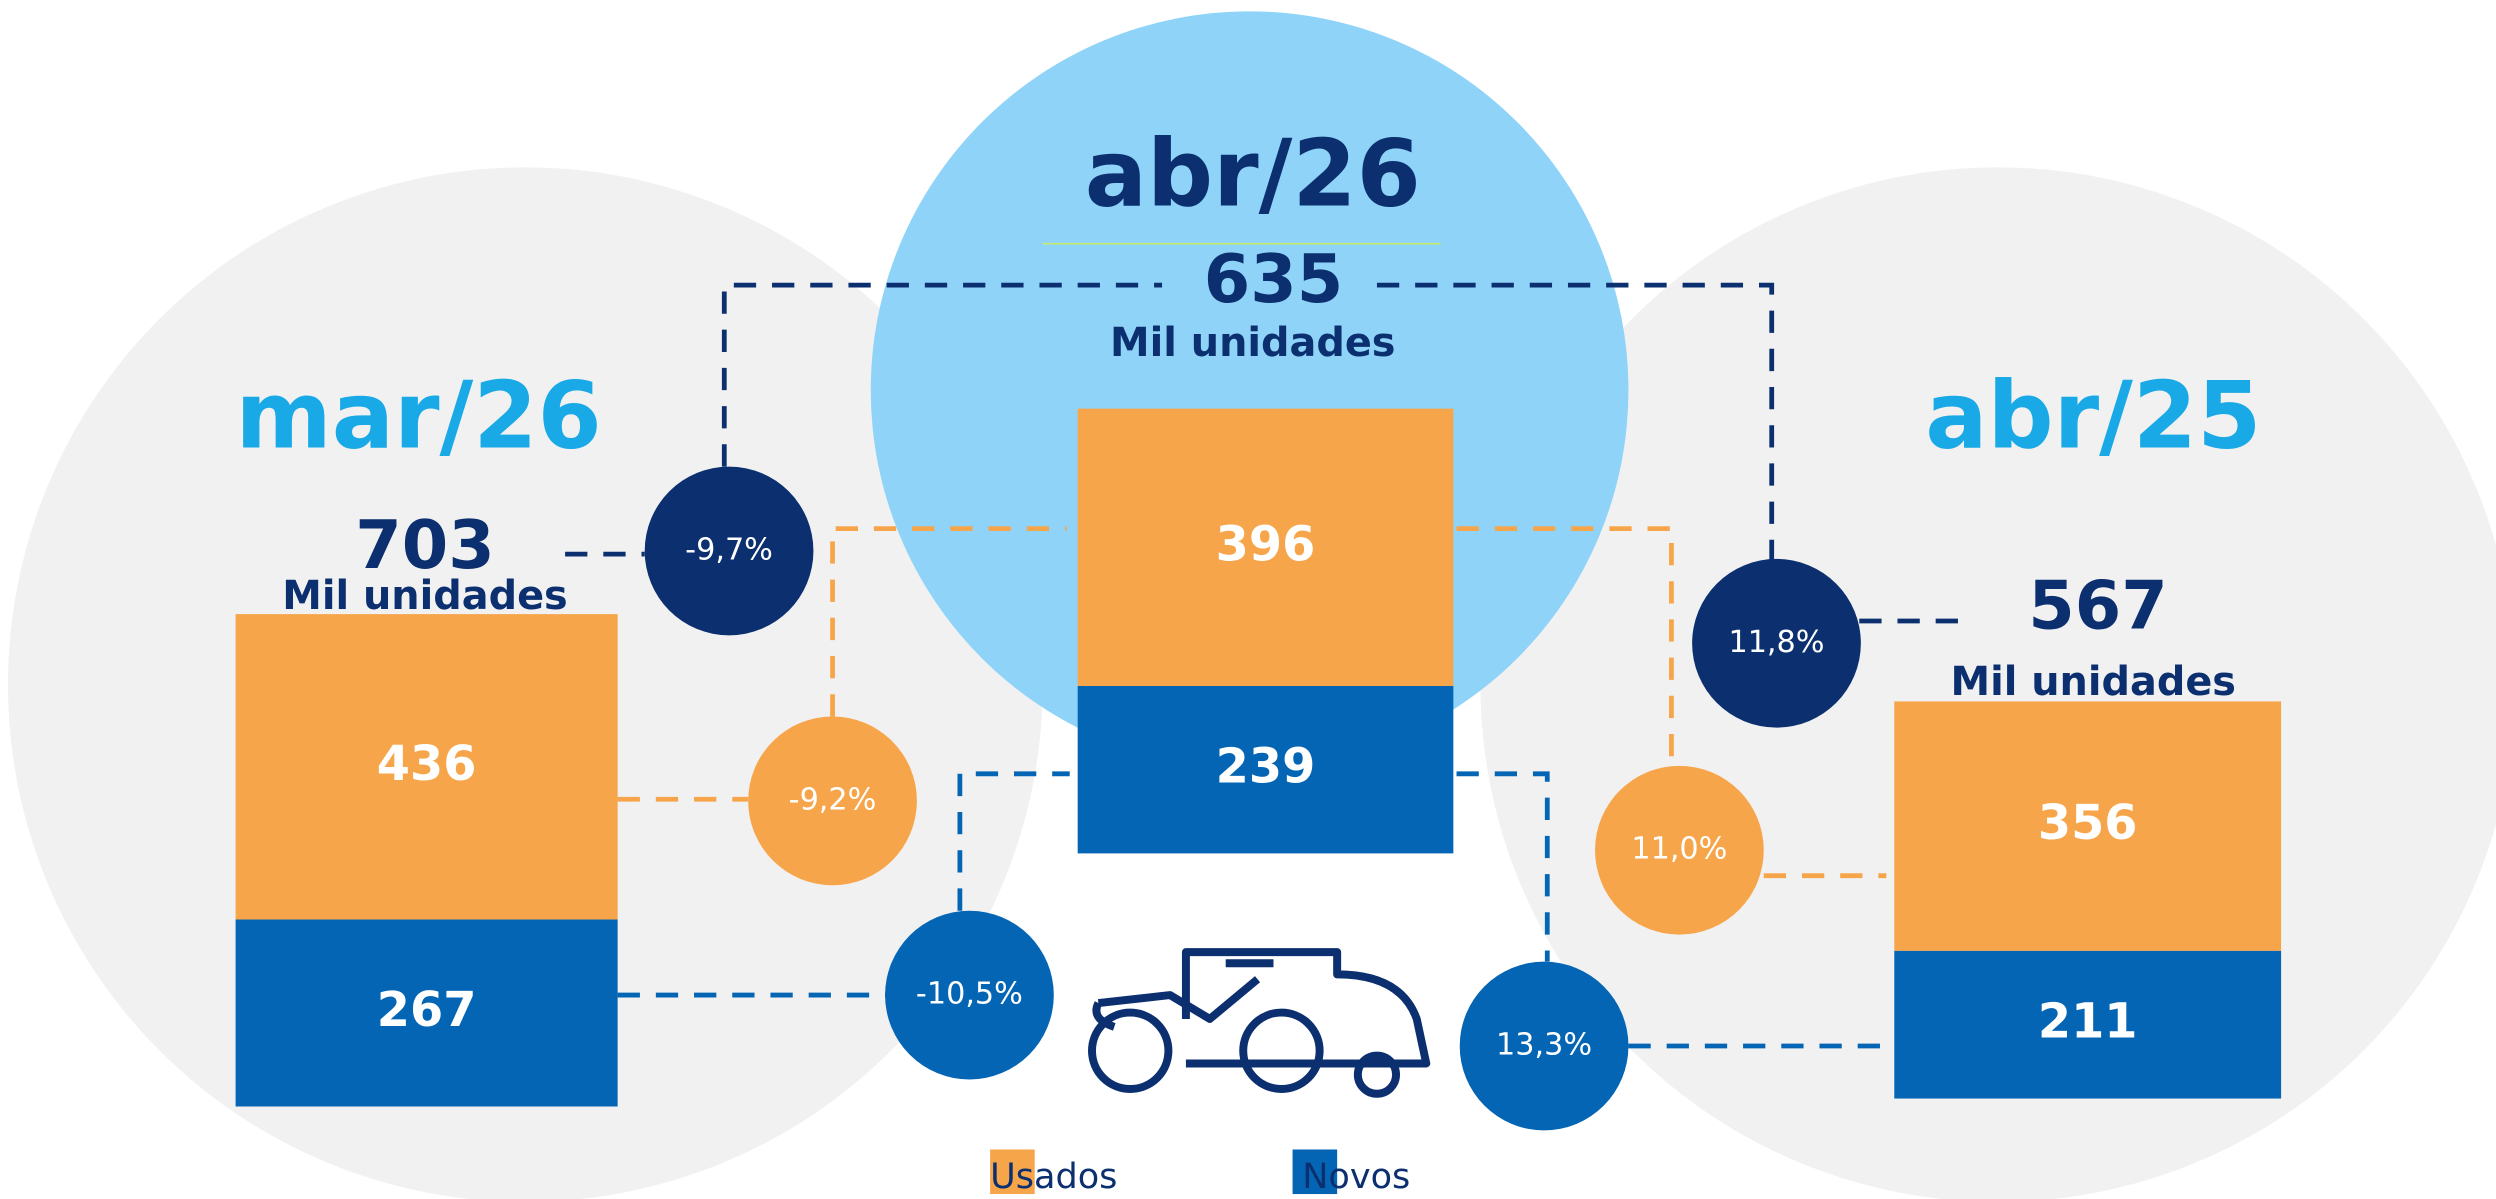 Image resolution: width=2496 pixels, height=1199 pixels. I want to click on vehicle-icon, so click(1259, 1023).